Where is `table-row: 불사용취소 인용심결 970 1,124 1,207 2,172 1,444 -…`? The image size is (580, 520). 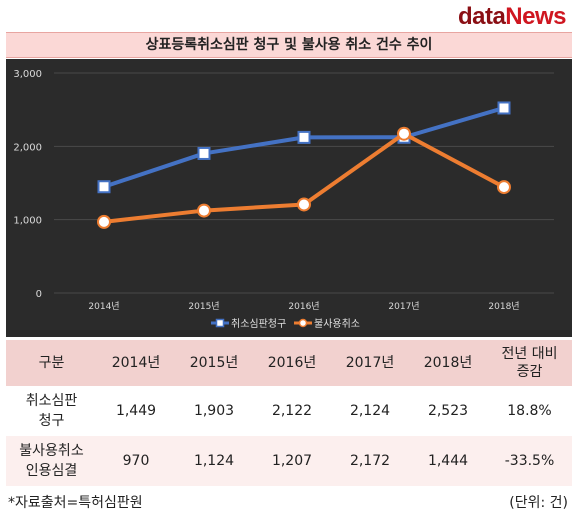
table-row: 불사용취소 인용심결 970 1,124 1,207 2,172 1,444 -… is located at coordinates (289, 461).